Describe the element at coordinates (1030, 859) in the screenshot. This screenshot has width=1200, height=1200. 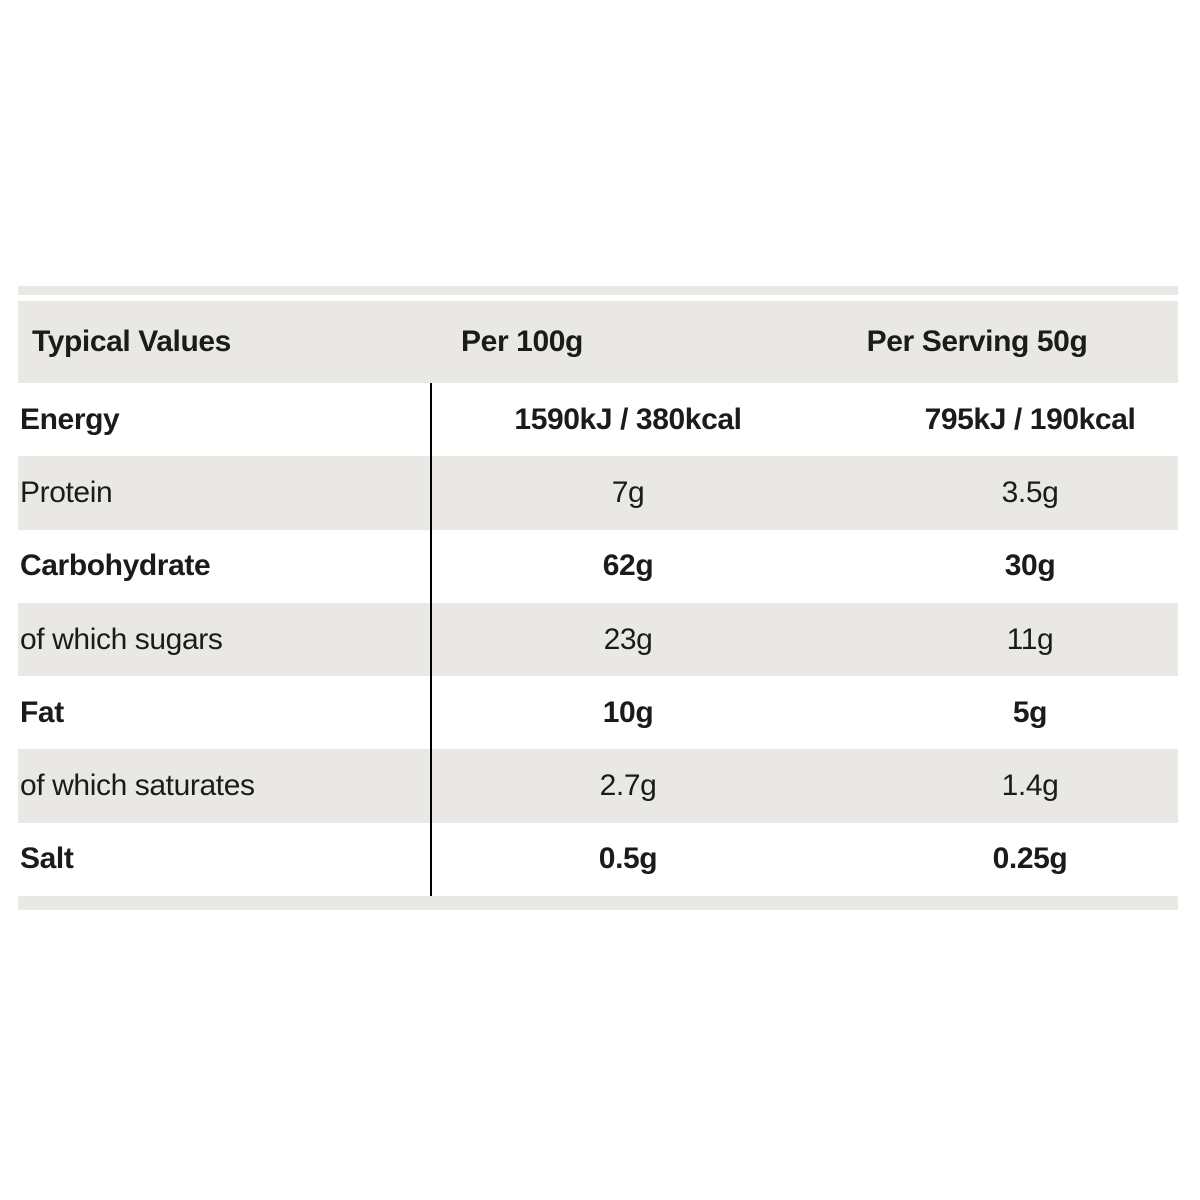
I see `per-serving-value: 0.25g` at that location.